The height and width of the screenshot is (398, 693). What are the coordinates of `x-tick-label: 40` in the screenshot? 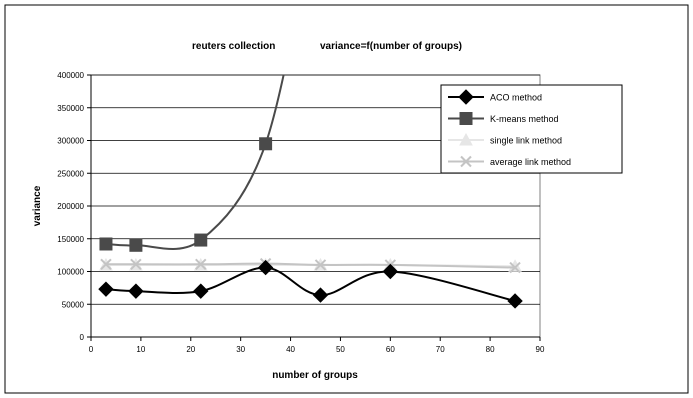 It's located at (290, 349).